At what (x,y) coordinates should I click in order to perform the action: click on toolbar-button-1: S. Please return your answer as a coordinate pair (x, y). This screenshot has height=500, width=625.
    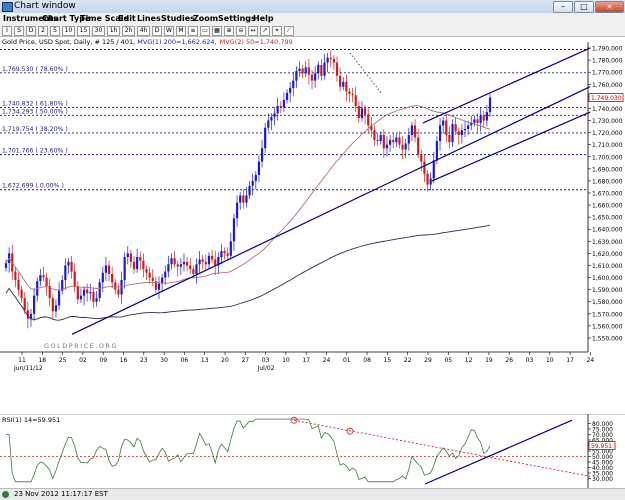
    Looking at the image, I should click on (19, 31).